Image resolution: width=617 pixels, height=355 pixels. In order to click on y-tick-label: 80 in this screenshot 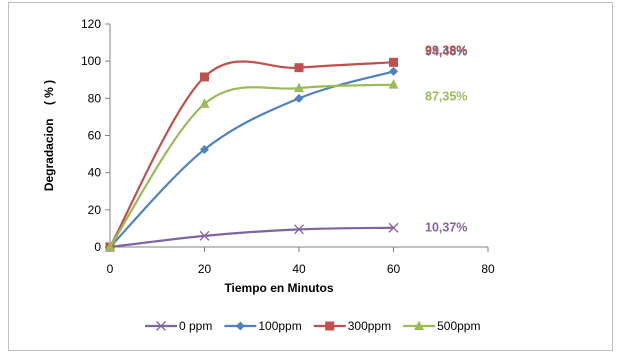, I will do `click(95, 98)`.